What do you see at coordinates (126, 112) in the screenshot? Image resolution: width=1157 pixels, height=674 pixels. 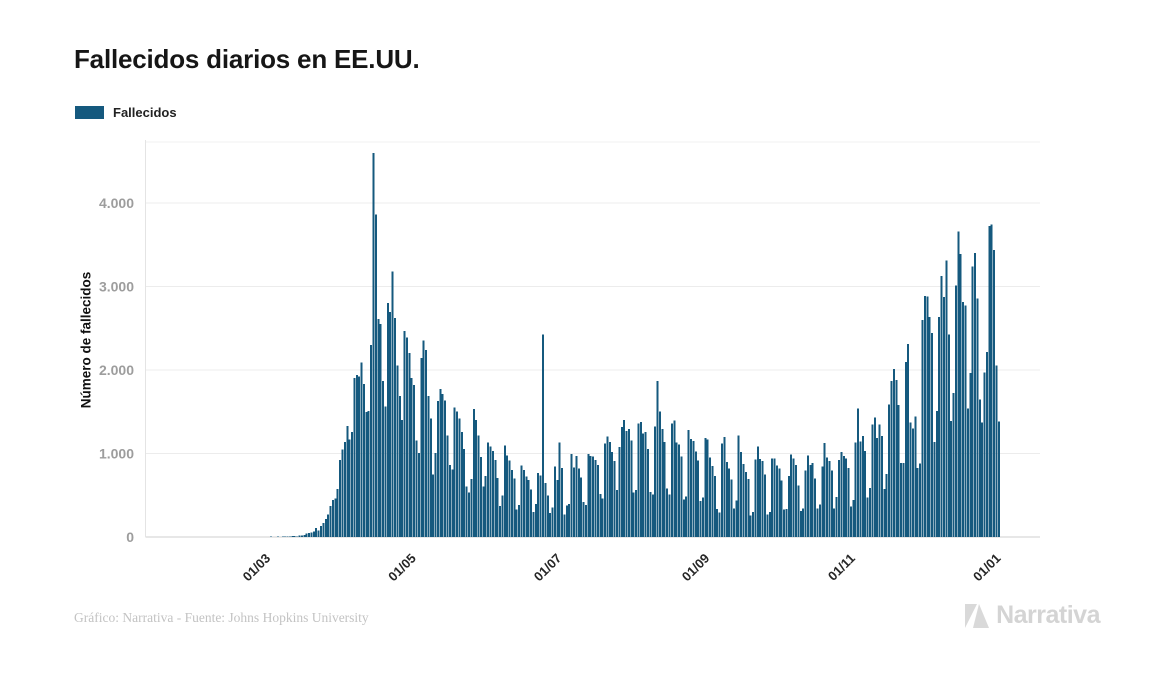 I see `legend: Fallecidos` at bounding box center [126, 112].